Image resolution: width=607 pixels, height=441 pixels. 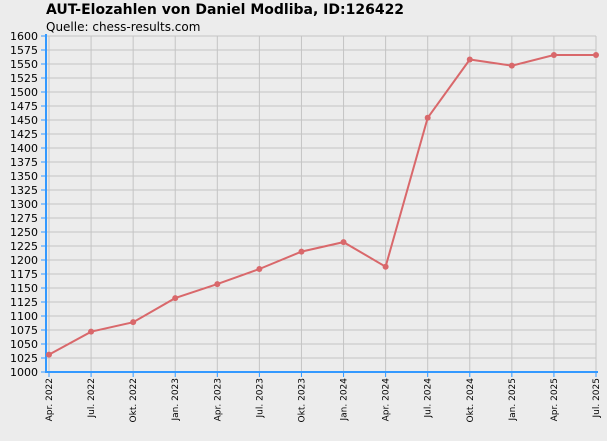 I want to click on x-tick-label: Jul. 2022, so click(x=92, y=398).